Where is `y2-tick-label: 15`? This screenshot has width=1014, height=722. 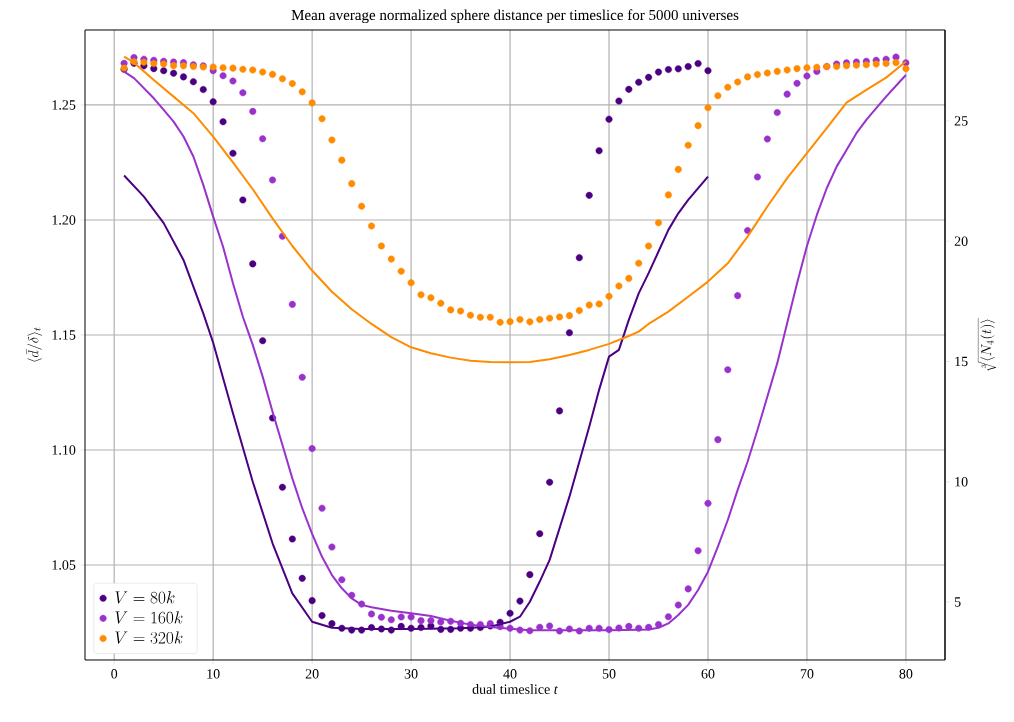 y2-tick-label: 15 is located at coordinates (961, 361).